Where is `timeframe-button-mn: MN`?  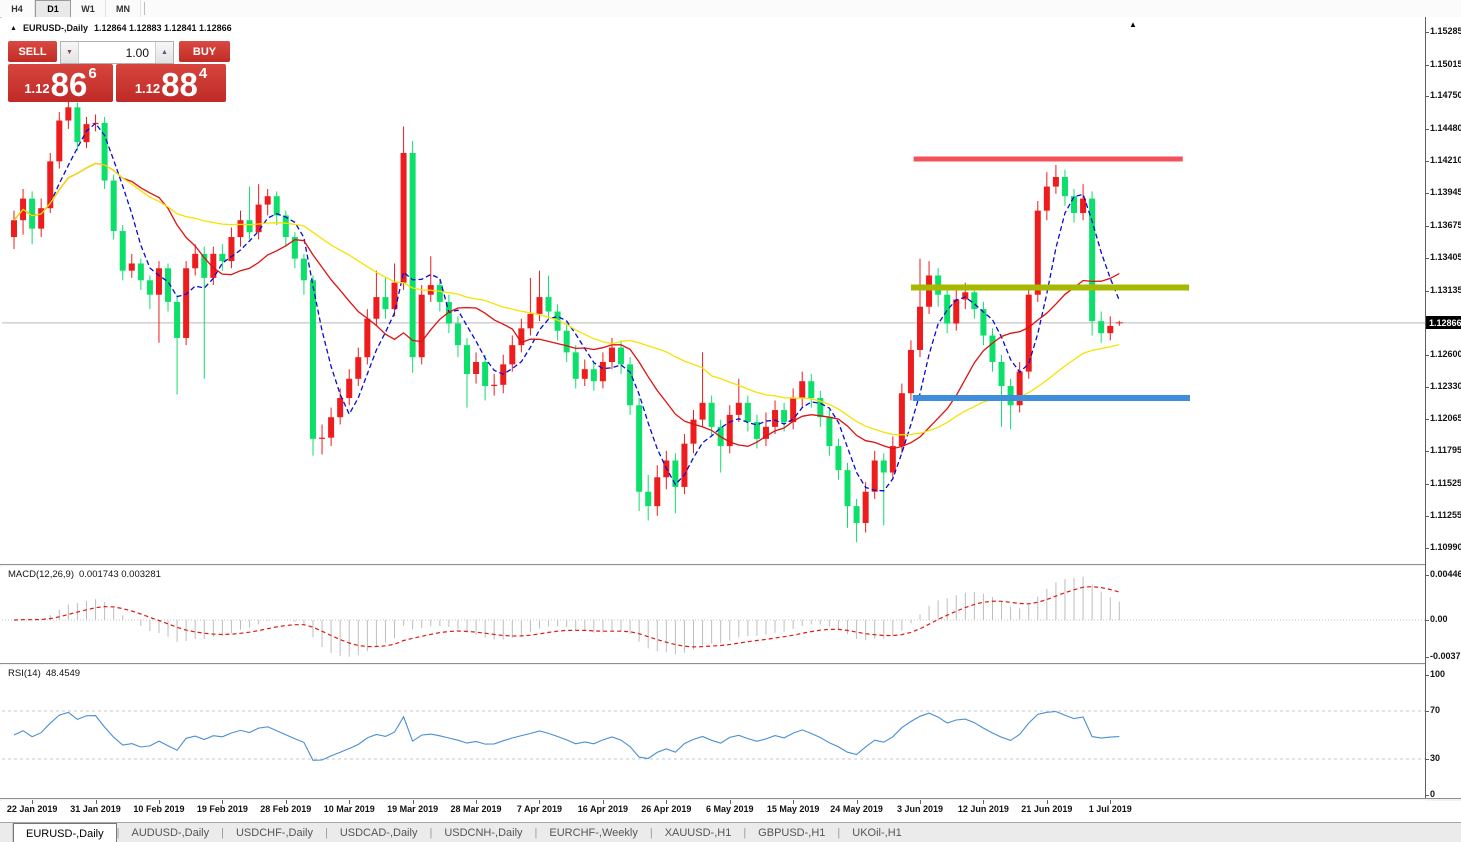 timeframe-button-mn: MN is located at coordinates (123, 8).